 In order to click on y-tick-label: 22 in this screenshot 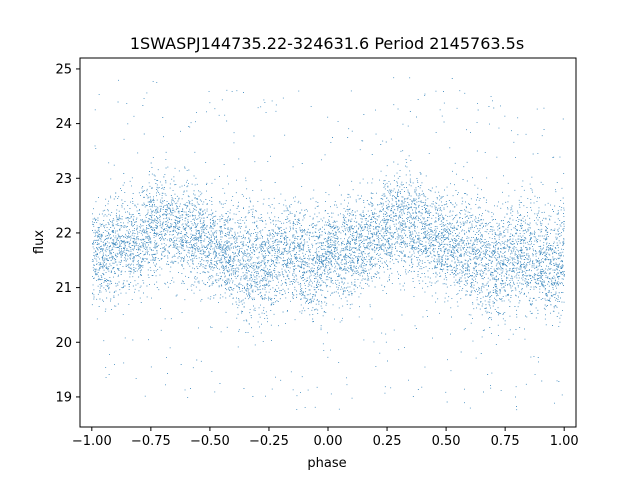, I will do `click(63, 233)`.